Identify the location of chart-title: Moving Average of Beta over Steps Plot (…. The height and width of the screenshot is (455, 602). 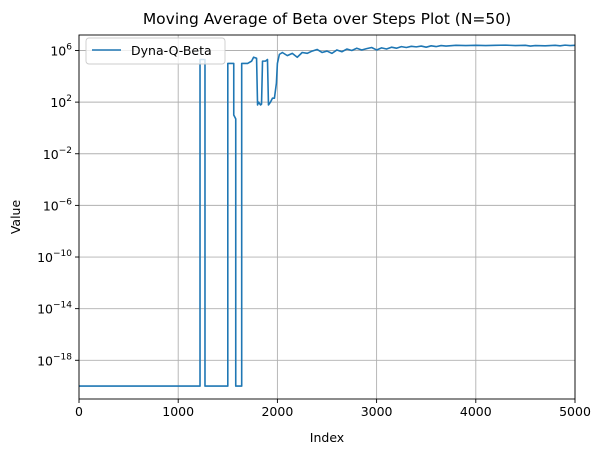
(327, 19).